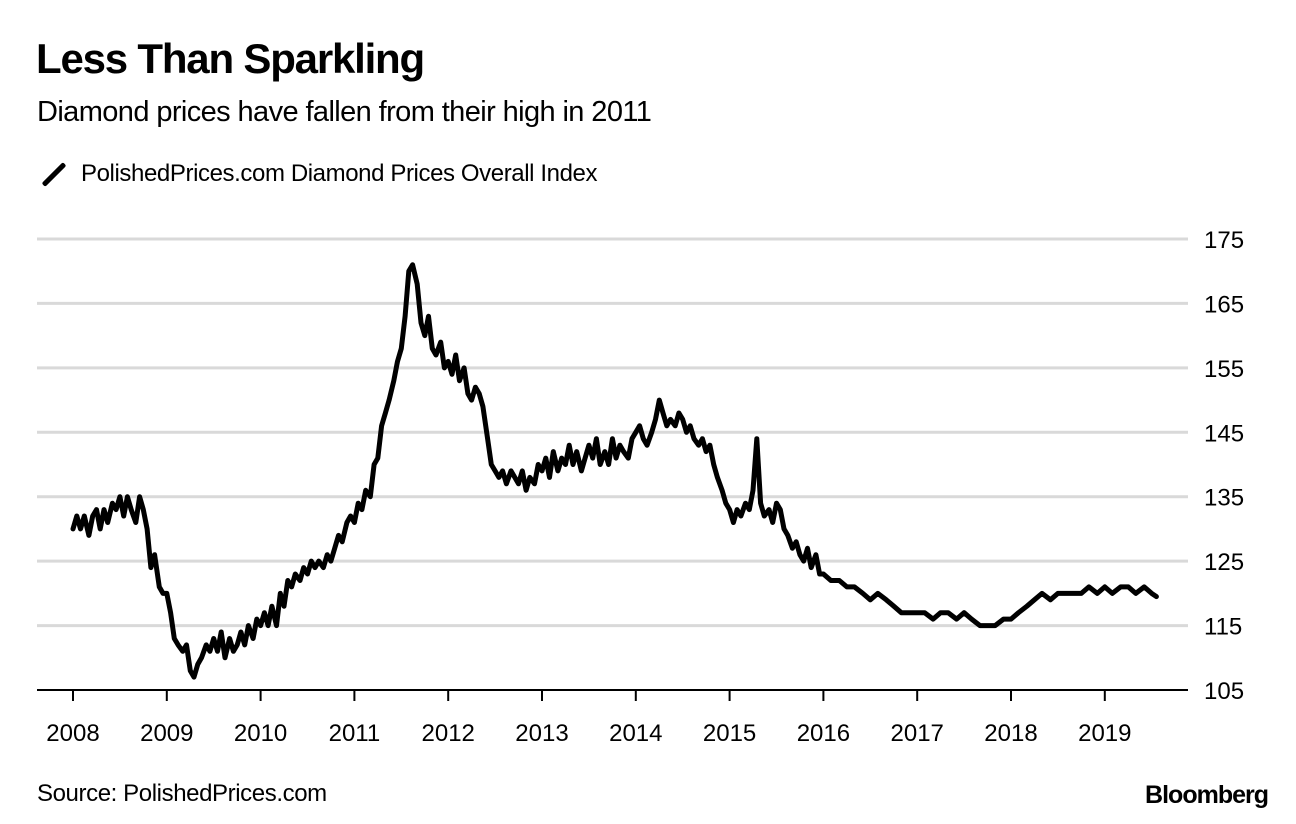 The width and height of the screenshot is (1296, 824). What do you see at coordinates (1224, 240) in the screenshot?
I see `y-tick-label: 175` at bounding box center [1224, 240].